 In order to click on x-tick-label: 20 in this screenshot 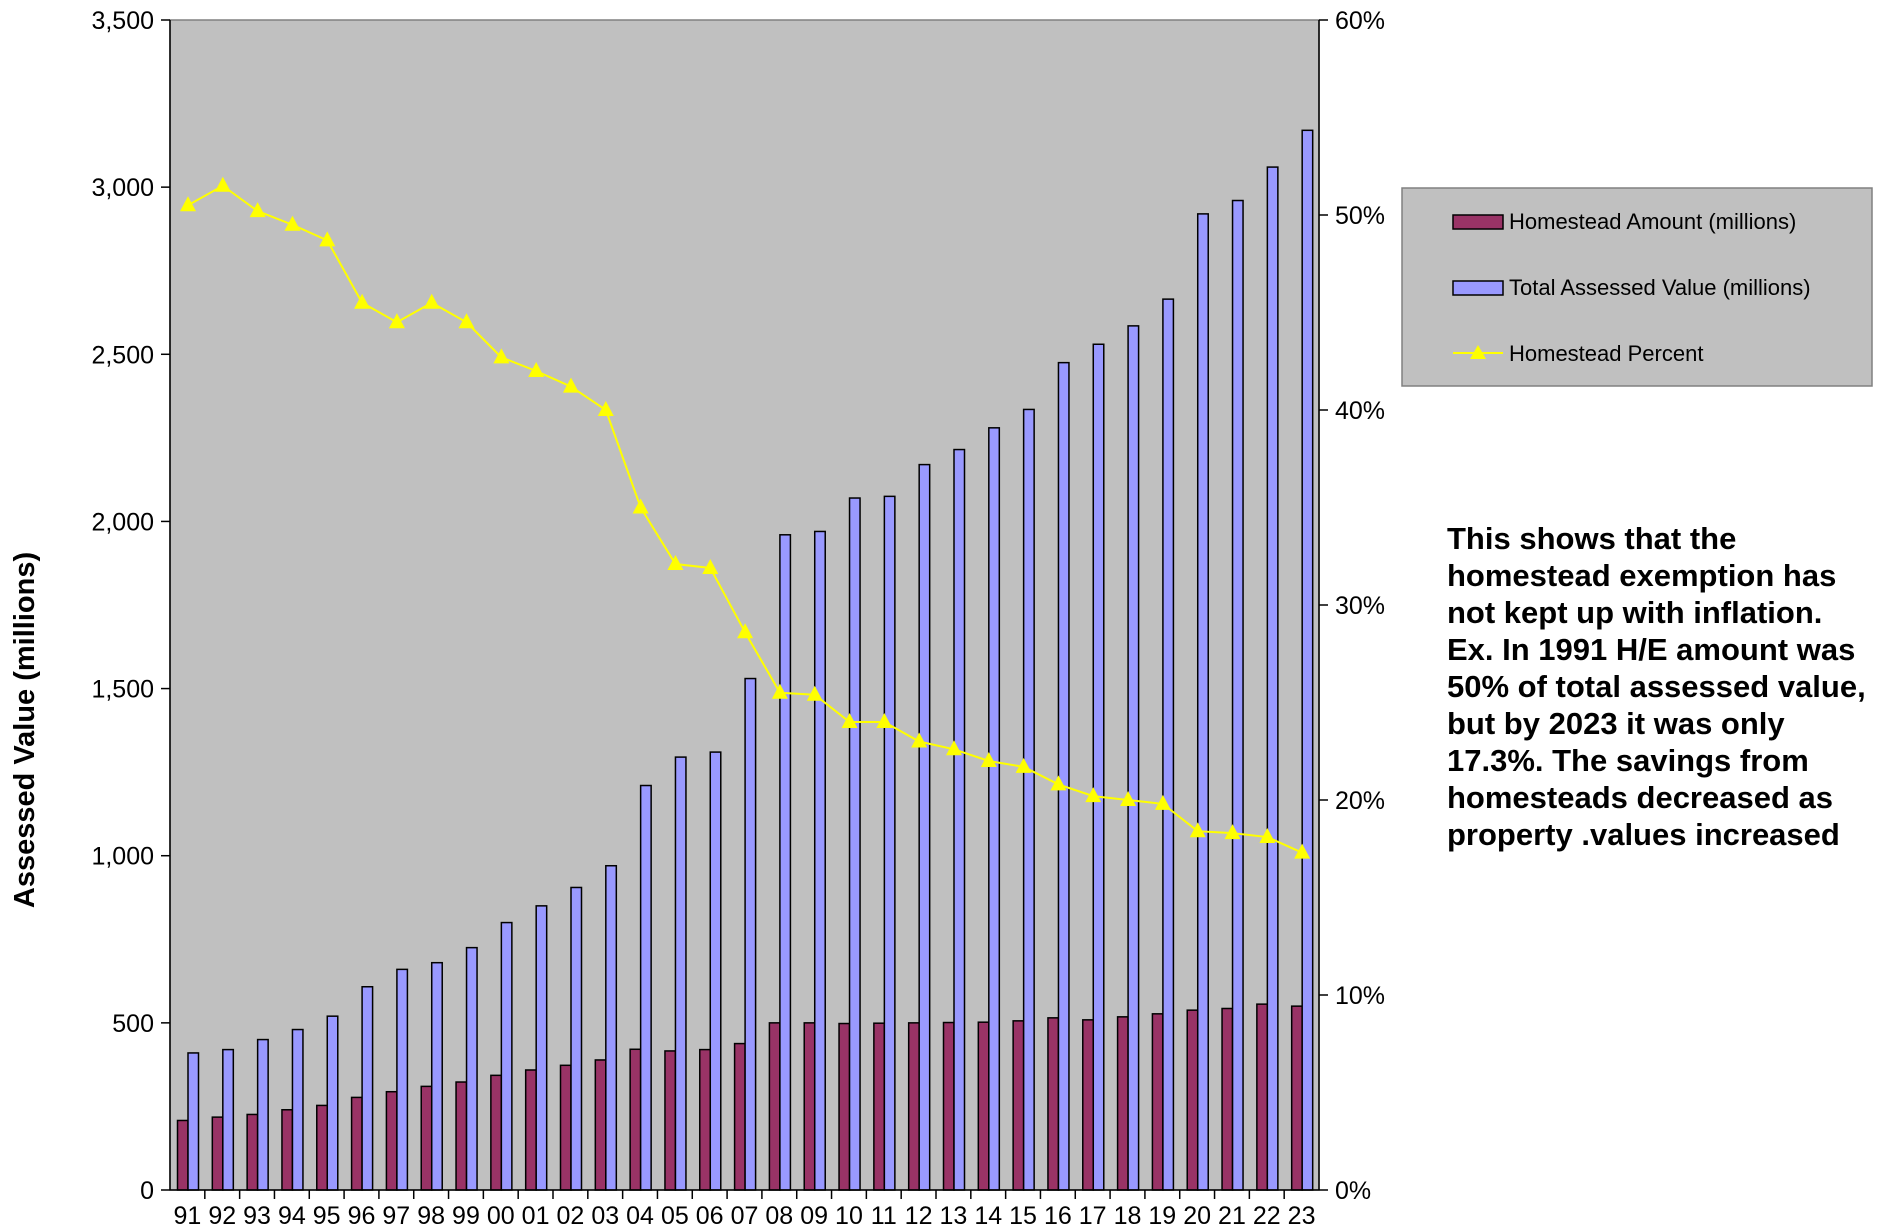, I will do `click(1197, 1214)`.